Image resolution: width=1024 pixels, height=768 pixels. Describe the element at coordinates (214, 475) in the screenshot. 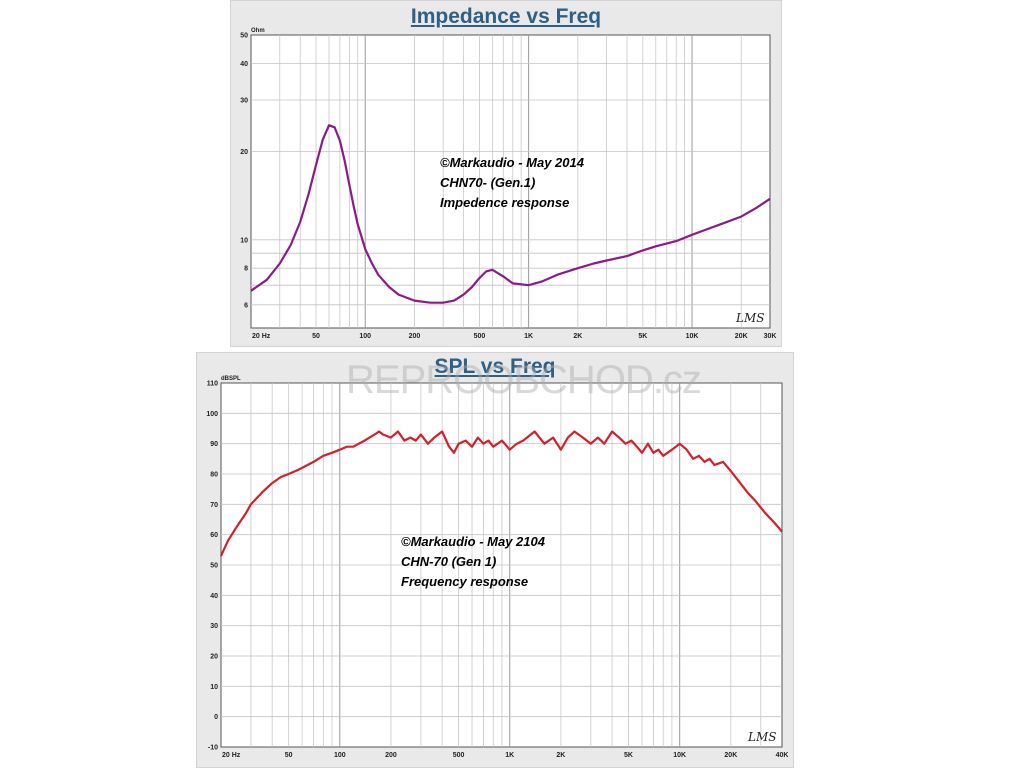

I see `y-tick-label: 80` at that location.